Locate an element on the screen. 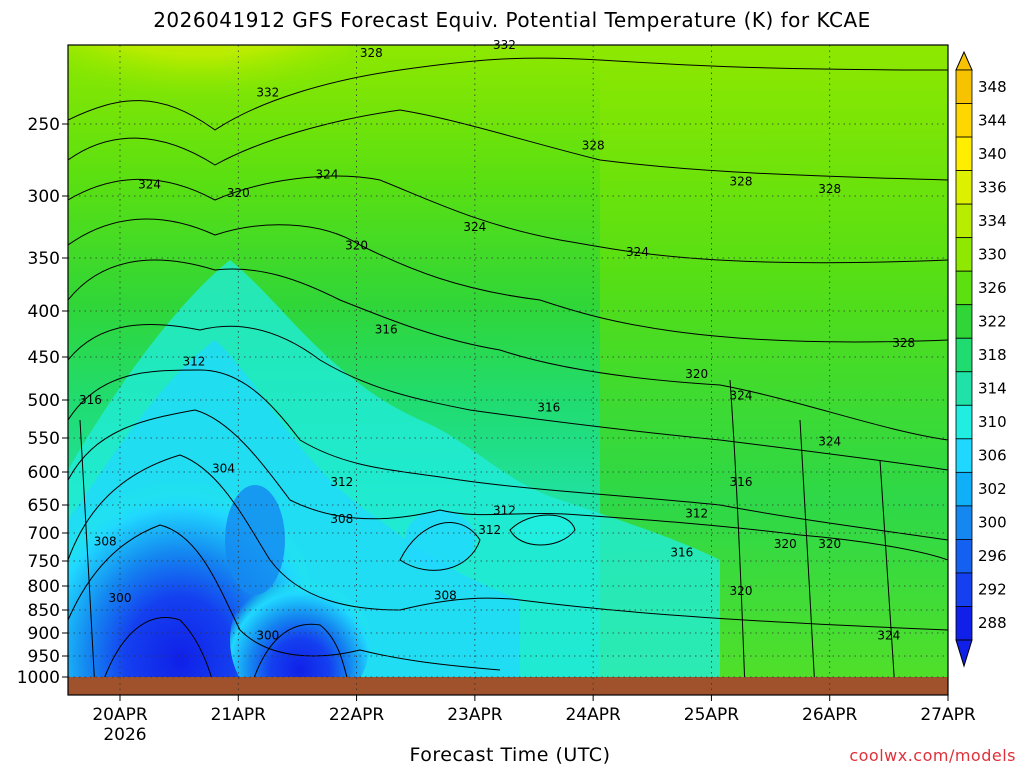 This screenshot has height=768, width=1024. colorbar-label: 334 is located at coordinates (992, 221).